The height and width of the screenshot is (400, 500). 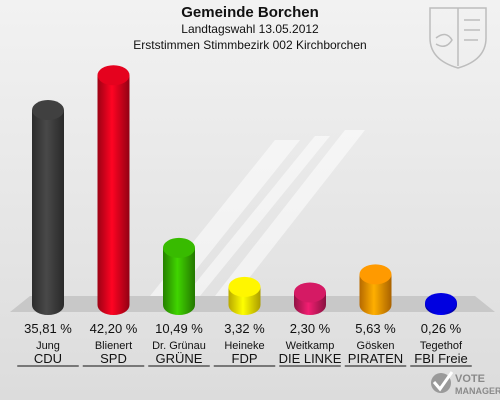 I want to click on logo-check-icon, so click(x=443, y=381).